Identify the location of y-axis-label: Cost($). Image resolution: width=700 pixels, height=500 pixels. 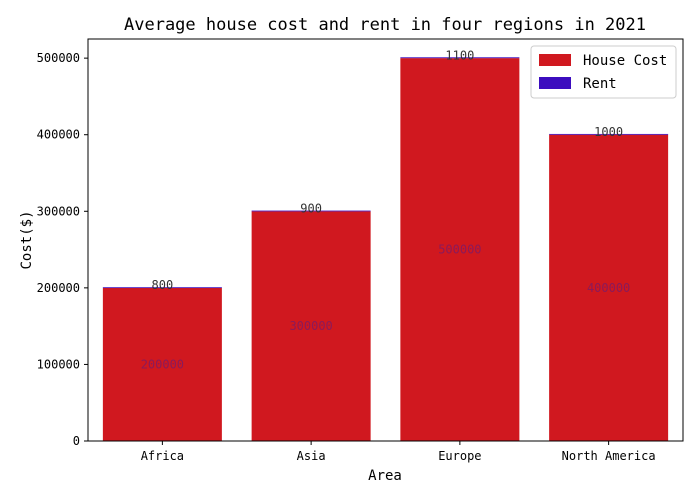
(27, 239).